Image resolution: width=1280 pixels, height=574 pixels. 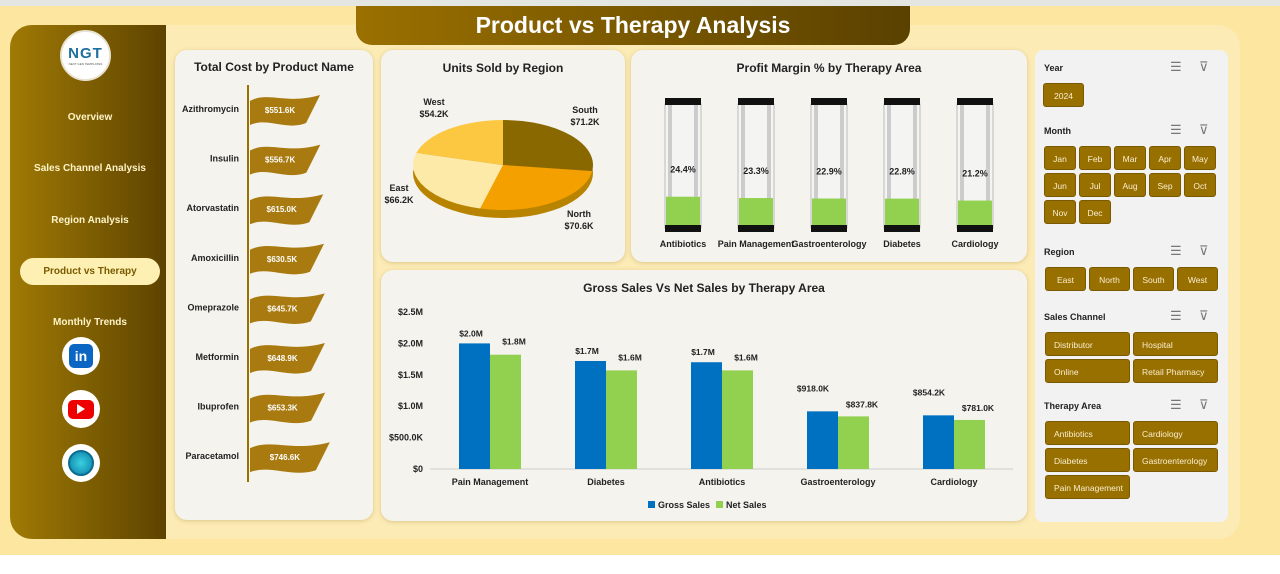 I want to click on gross-sales-bar, so click(x=706, y=415).